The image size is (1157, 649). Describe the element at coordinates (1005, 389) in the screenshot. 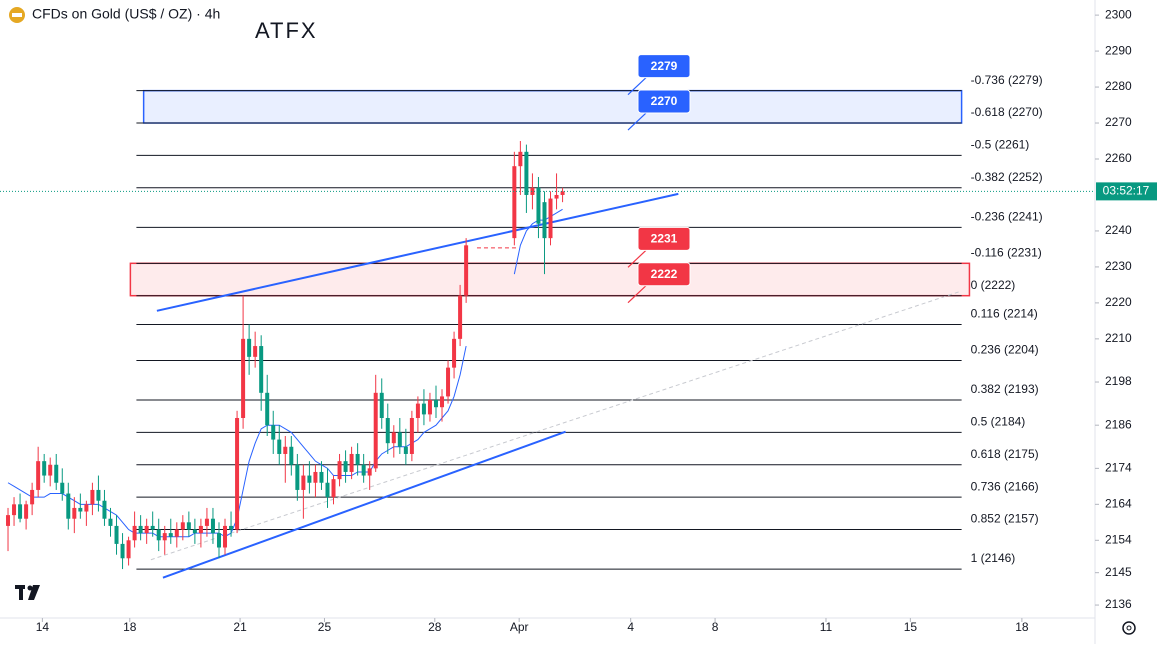

I see `fib-label: 0.382 (2193)` at that location.